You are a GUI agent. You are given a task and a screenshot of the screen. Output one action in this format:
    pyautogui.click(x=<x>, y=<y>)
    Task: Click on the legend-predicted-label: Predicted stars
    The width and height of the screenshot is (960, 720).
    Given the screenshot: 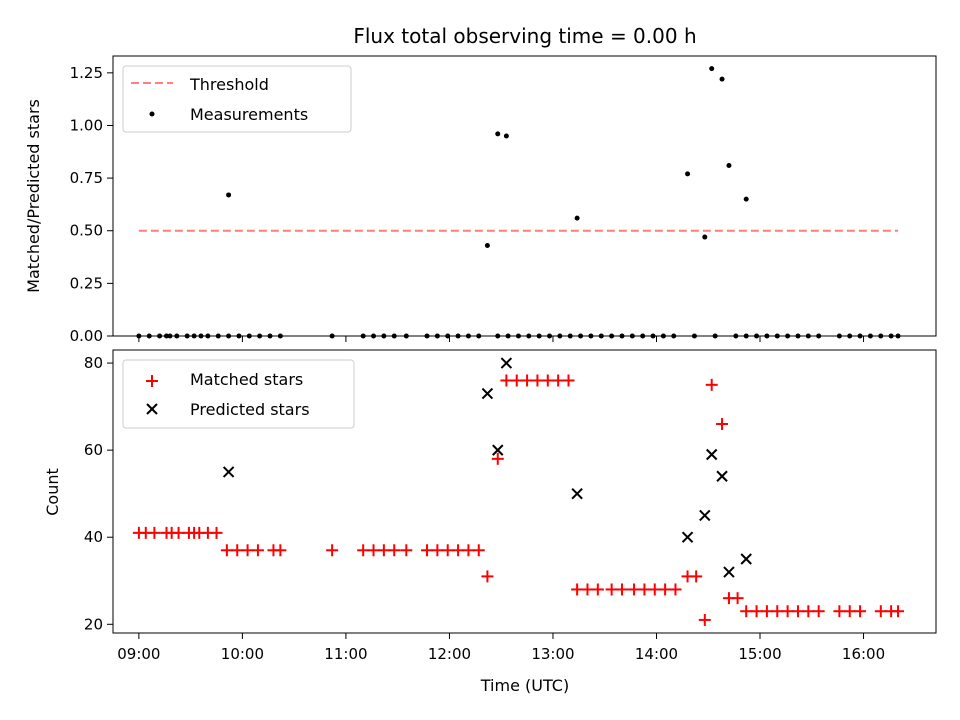 What is the action you would take?
    pyautogui.click(x=250, y=409)
    